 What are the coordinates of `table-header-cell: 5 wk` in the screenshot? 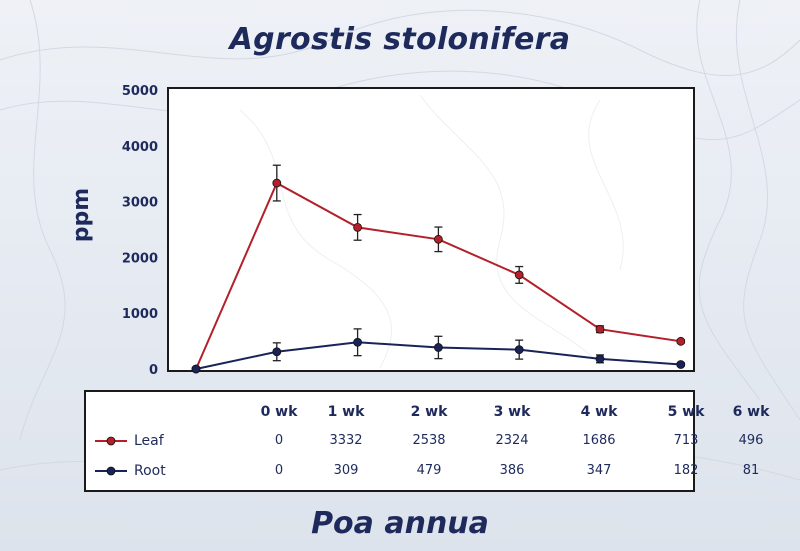 It's located at (686, 412).